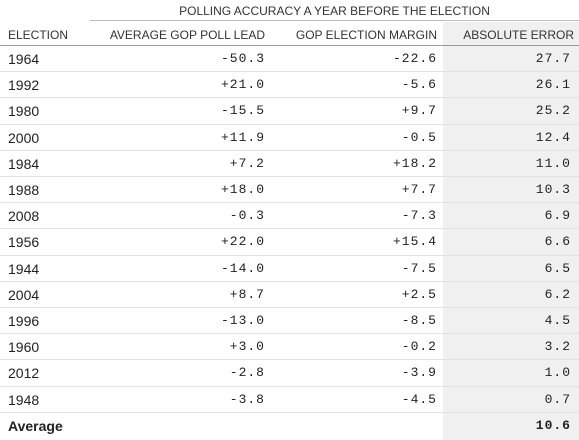  What do you see at coordinates (557, 242) in the screenshot?
I see `value-cell: 6.6` at bounding box center [557, 242].